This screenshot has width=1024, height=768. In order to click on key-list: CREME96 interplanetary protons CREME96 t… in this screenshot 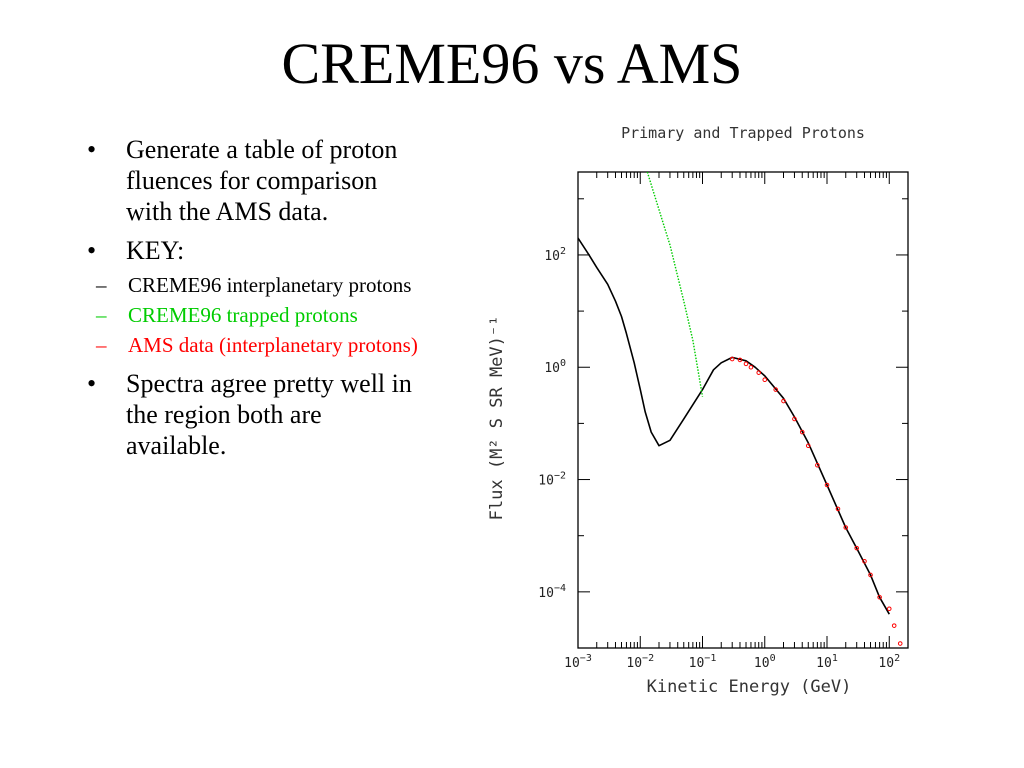, I will do `click(260, 315)`.